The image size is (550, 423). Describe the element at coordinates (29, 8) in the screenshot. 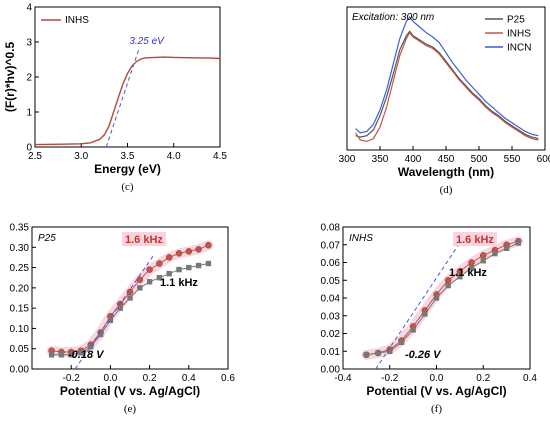

I see `y-tick-label: 4` at that location.